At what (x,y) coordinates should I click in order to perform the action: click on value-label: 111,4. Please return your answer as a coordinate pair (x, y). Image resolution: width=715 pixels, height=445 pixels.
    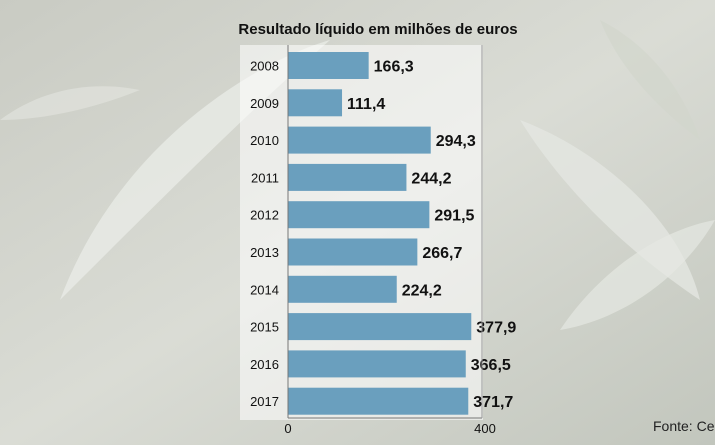
    Looking at the image, I should click on (366, 104).